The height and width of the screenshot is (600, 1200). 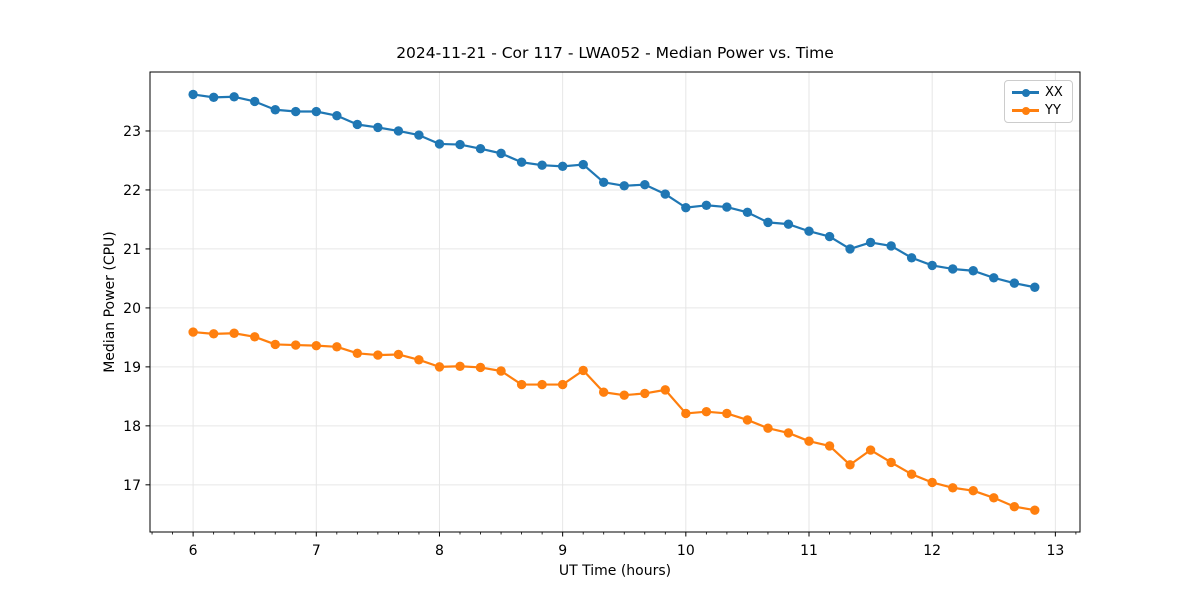 What do you see at coordinates (193, 551) in the screenshot?
I see `x-tick-label: 6` at bounding box center [193, 551].